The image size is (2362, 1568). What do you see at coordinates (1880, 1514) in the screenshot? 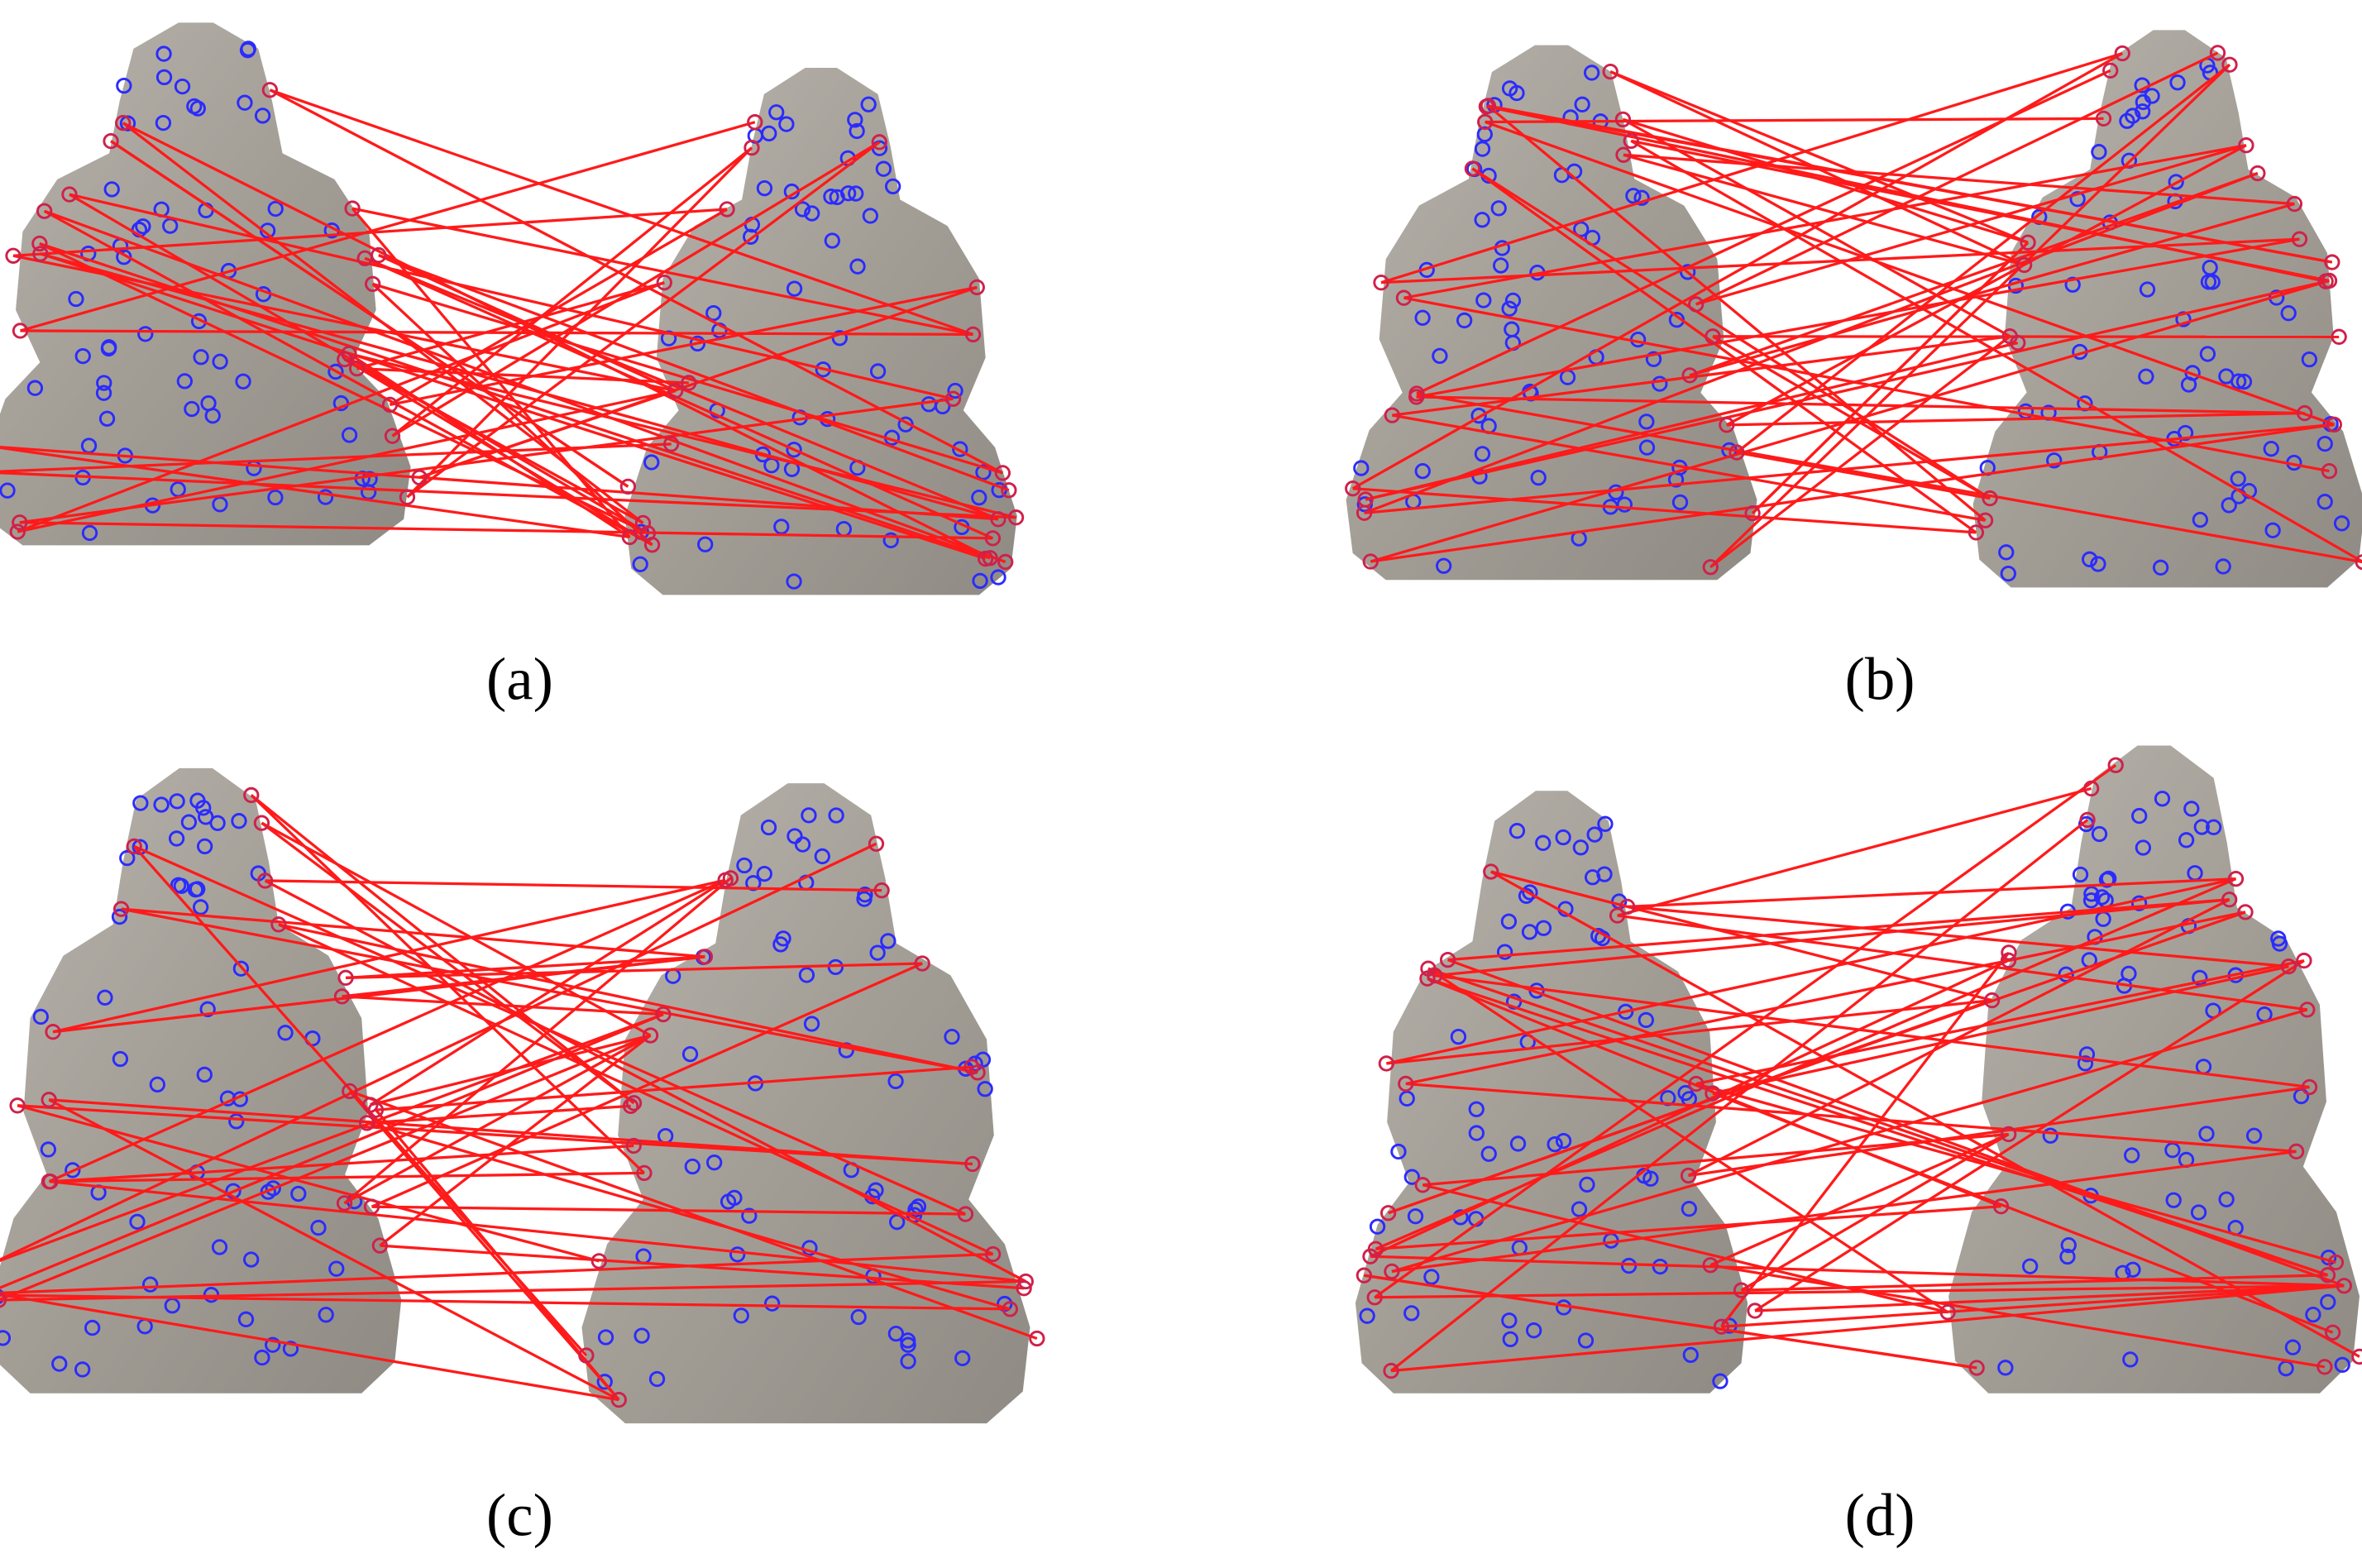
I see `panel-label: (d)` at bounding box center [1880, 1514].